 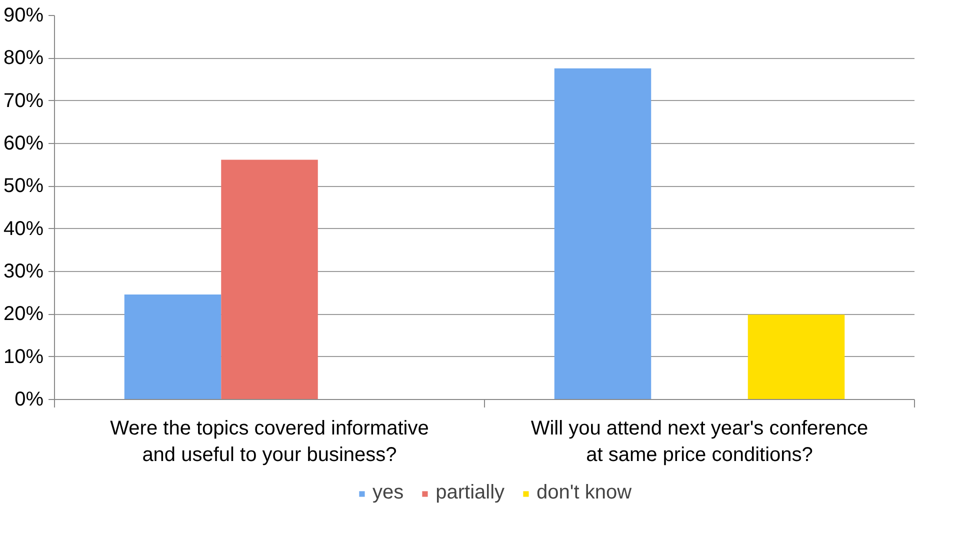 I want to click on y-tick-label: 60%, so click(x=23, y=143).